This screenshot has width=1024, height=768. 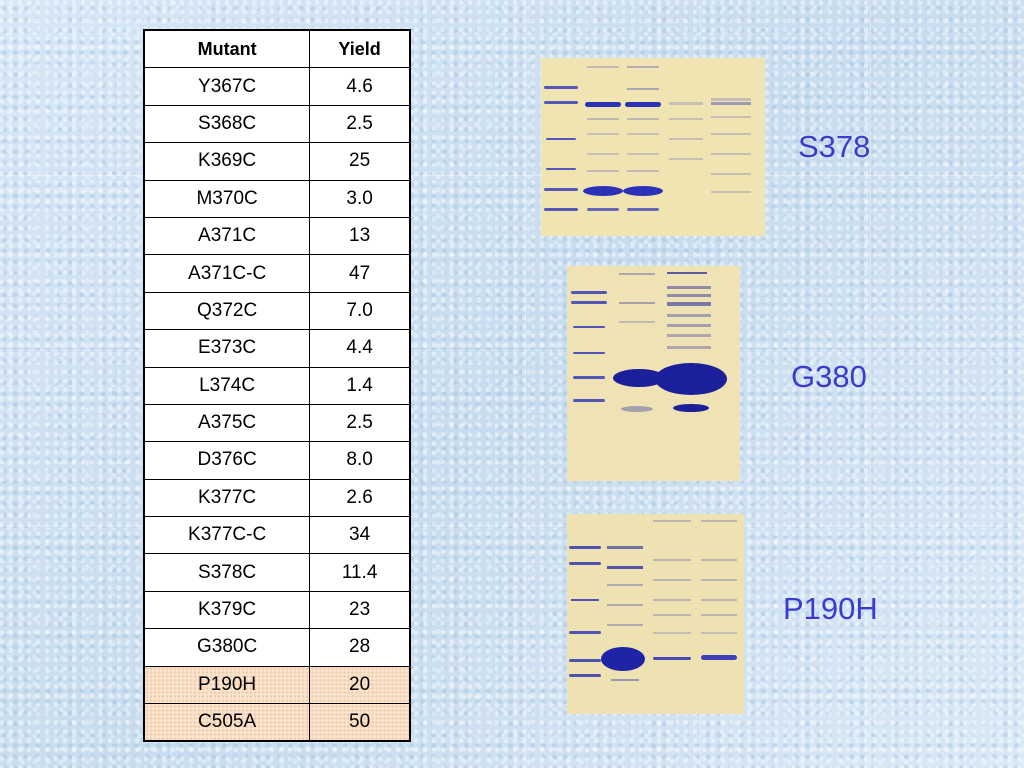 What do you see at coordinates (360, 86) in the screenshot?
I see `yield-cell: 4.6` at bounding box center [360, 86].